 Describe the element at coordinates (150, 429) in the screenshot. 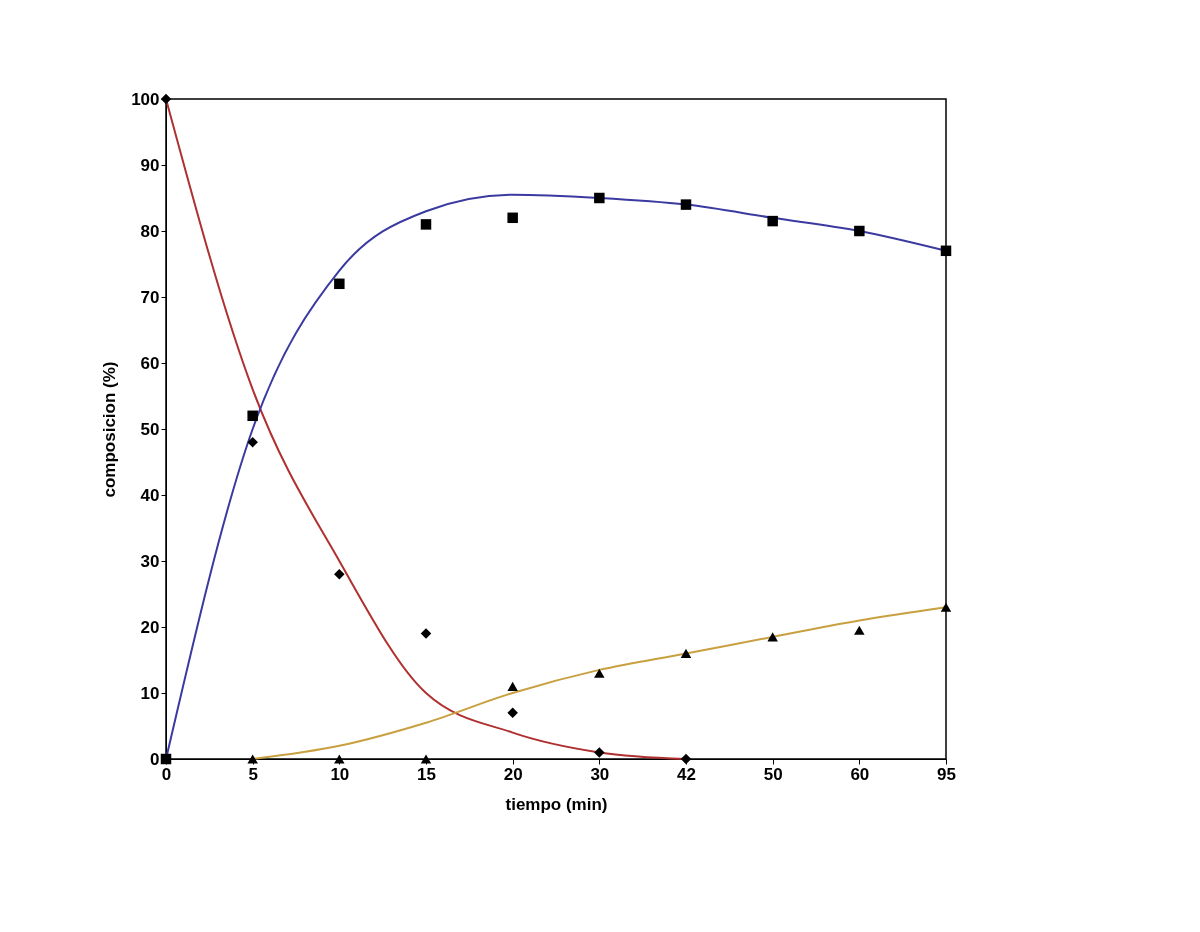

I see `y-tick-label: 50` at that location.